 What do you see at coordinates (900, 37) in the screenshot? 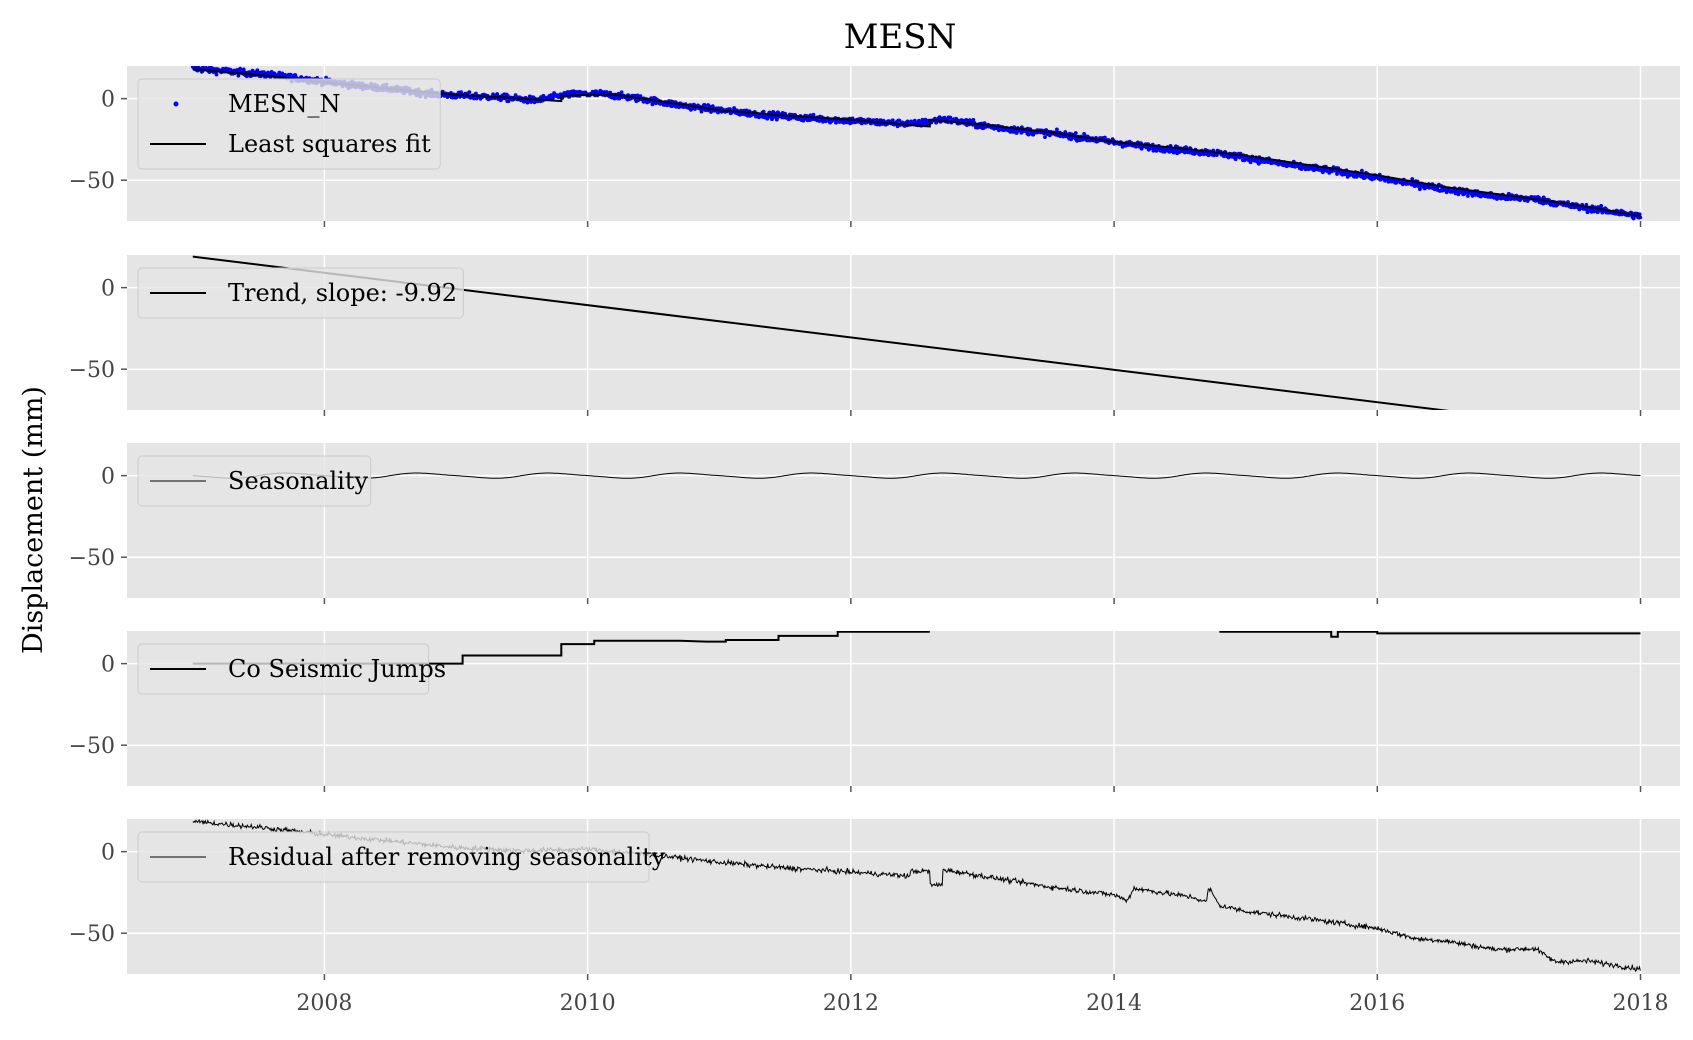
I see `chart-title: MESN` at bounding box center [900, 37].